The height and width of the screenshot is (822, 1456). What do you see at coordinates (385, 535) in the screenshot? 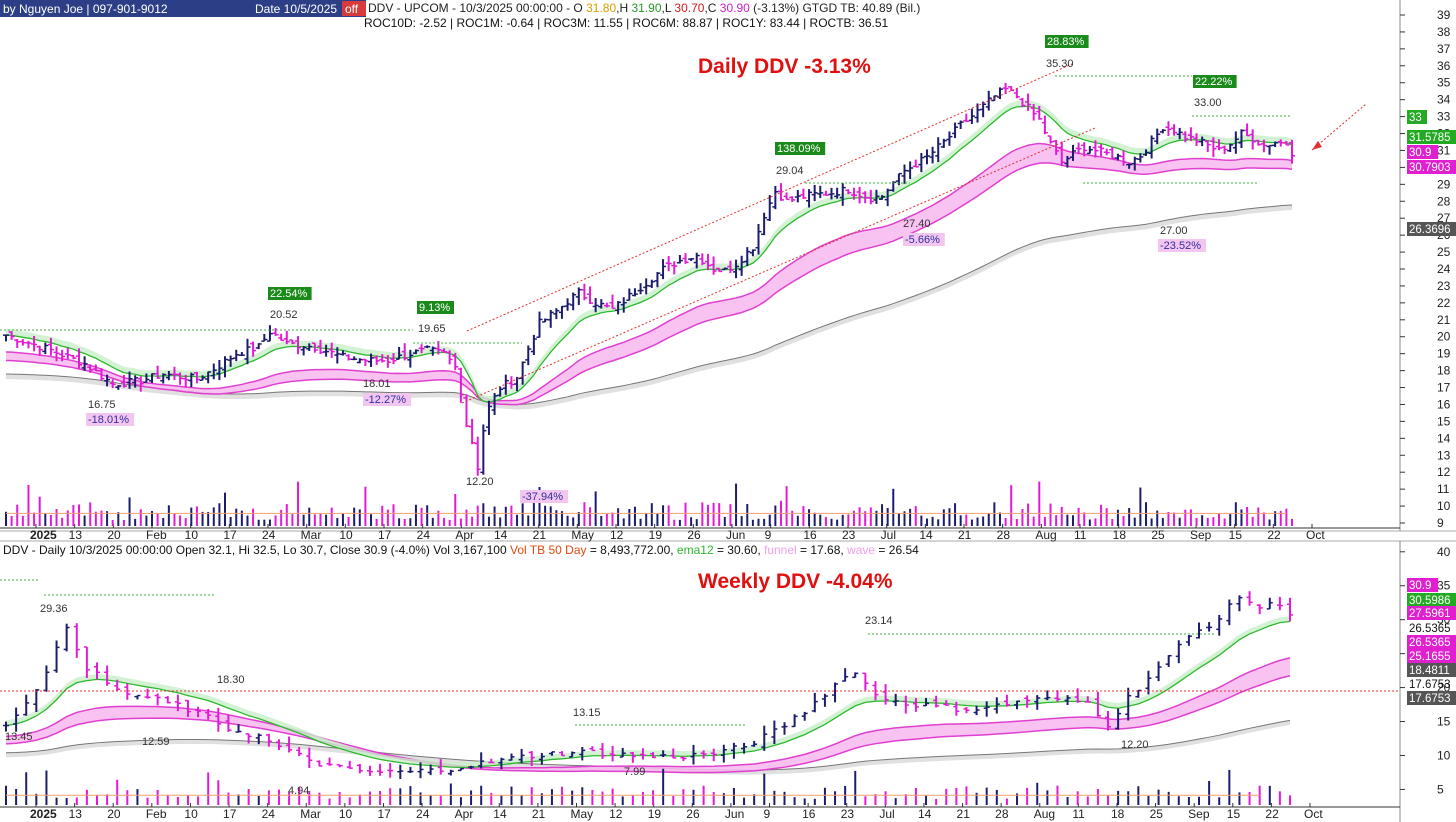
I see `x-tick-label: 17` at bounding box center [385, 535].